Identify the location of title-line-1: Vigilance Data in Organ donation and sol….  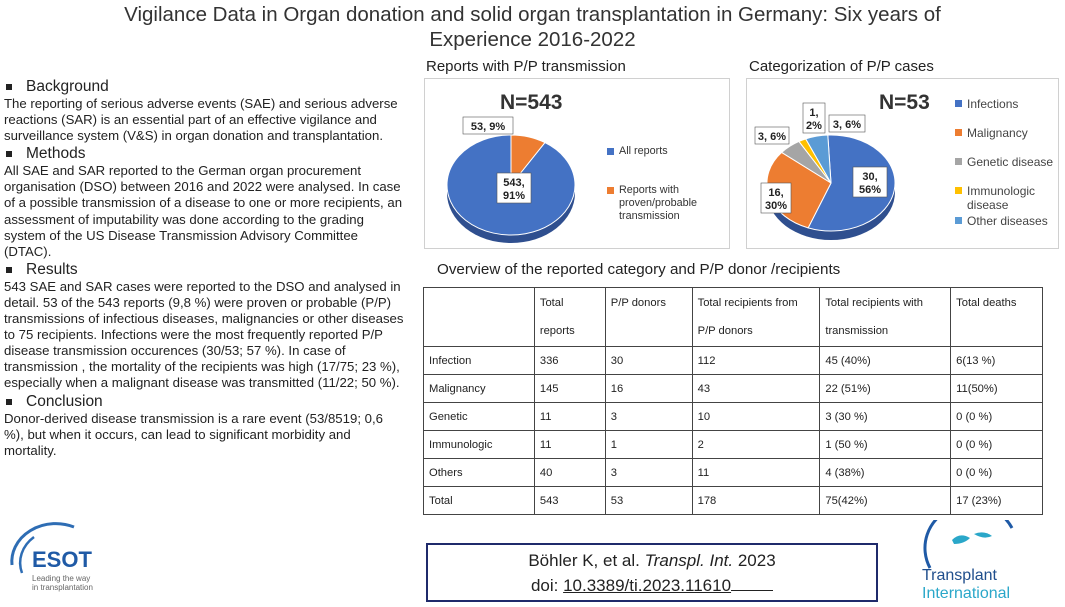
(532, 14).